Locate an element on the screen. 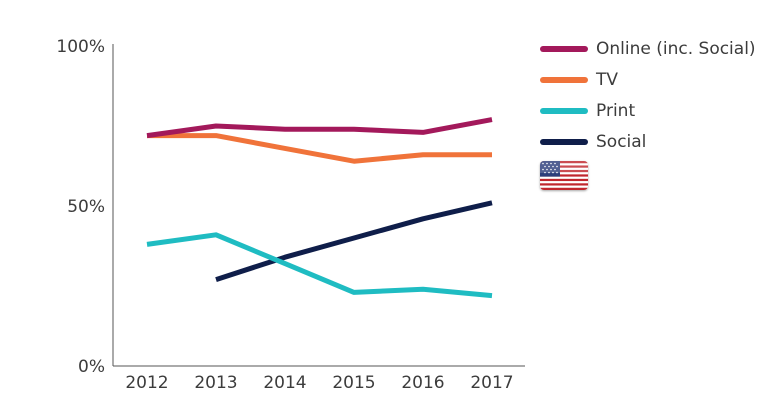 This screenshot has height=413, width=768. legend-item-online: Online (inc. Social) is located at coordinates (648, 48).